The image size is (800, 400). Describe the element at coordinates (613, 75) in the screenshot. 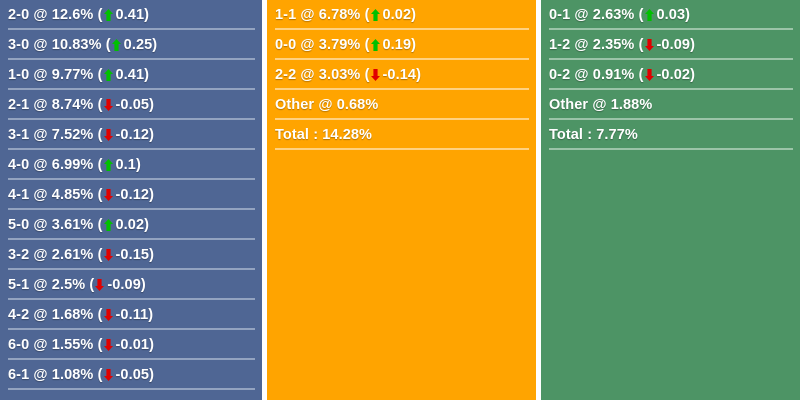

I see `probability-percent: 0.91%` at that location.